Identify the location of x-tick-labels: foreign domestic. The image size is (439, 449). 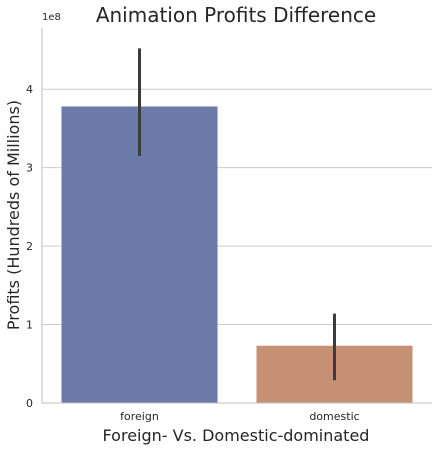
(240, 416).